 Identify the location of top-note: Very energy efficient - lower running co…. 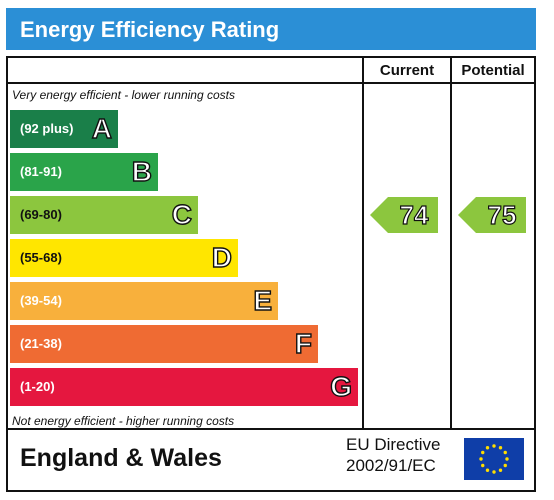
(123, 95).